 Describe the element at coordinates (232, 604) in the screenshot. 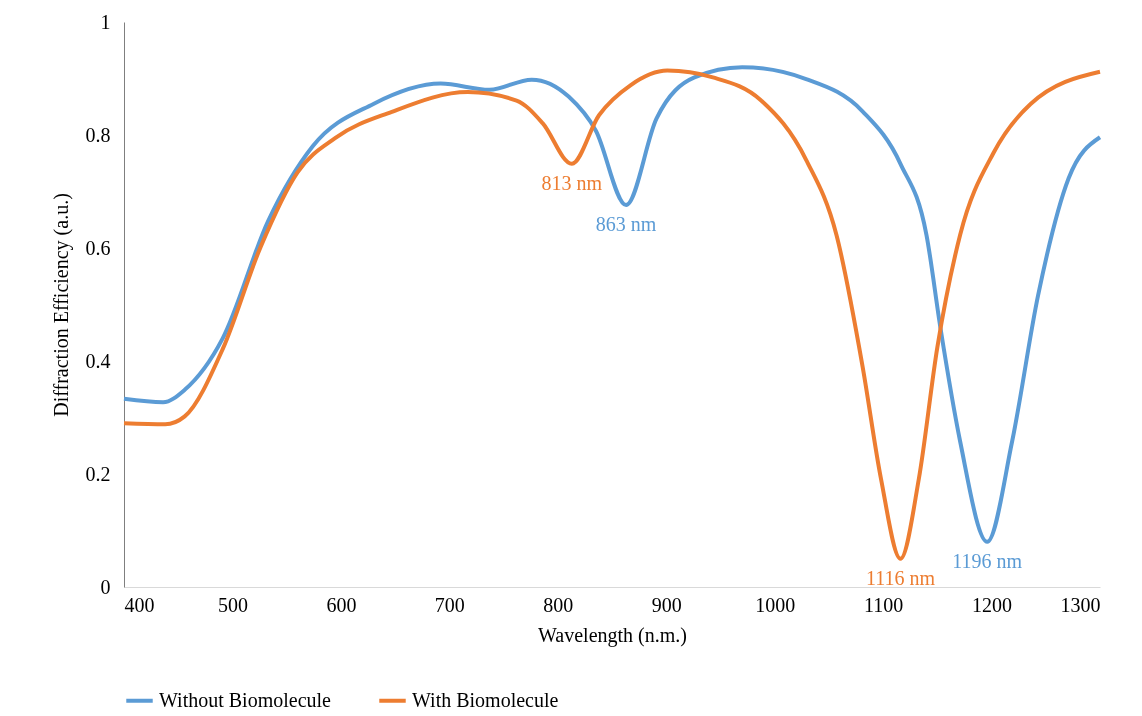

I see `x-tick-label: 500` at that location.